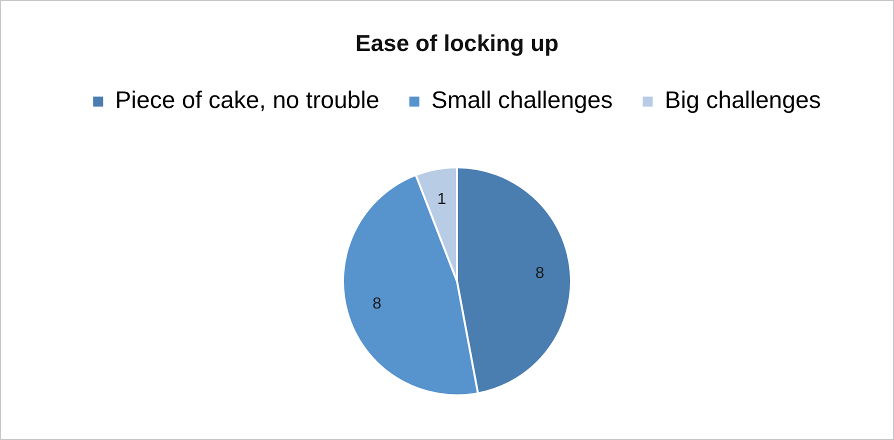  I want to click on chart-title: Ease of locking up, so click(457, 43).